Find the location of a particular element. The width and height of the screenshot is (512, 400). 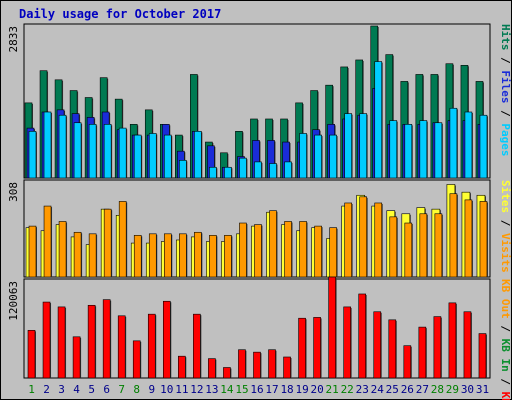

x-tick-label-10: 10 is located at coordinates (166, 389).